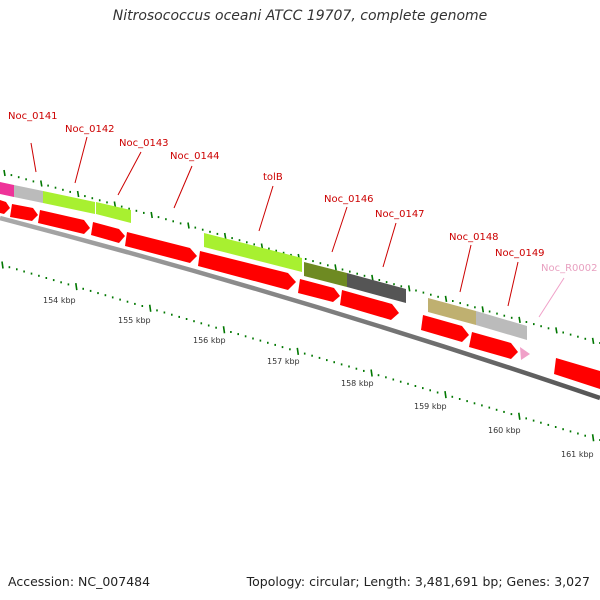 Image resolution: width=600 pixels, height=600 pixels. Describe the element at coordinates (551, 297) in the screenshot. I see `label-line-rna` at that location.